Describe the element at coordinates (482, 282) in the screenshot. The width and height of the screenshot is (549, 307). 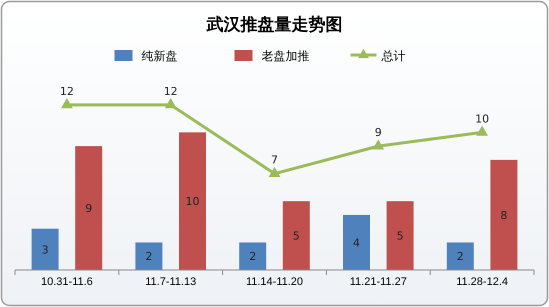
I see `x-tick-label: 11.28-12.4` at that location.